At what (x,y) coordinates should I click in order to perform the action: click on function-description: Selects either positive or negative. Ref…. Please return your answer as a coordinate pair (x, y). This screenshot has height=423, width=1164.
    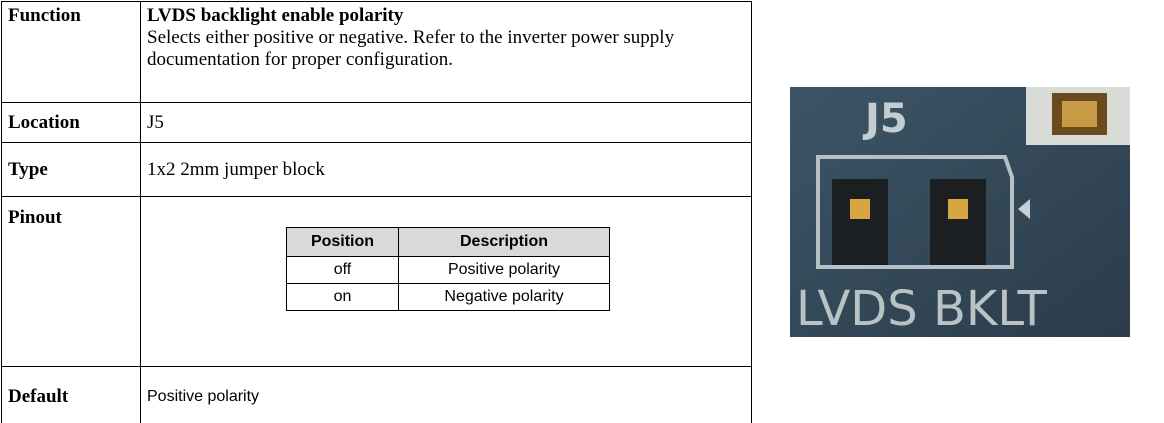
    Looking at the image, I should click on (411, 48).